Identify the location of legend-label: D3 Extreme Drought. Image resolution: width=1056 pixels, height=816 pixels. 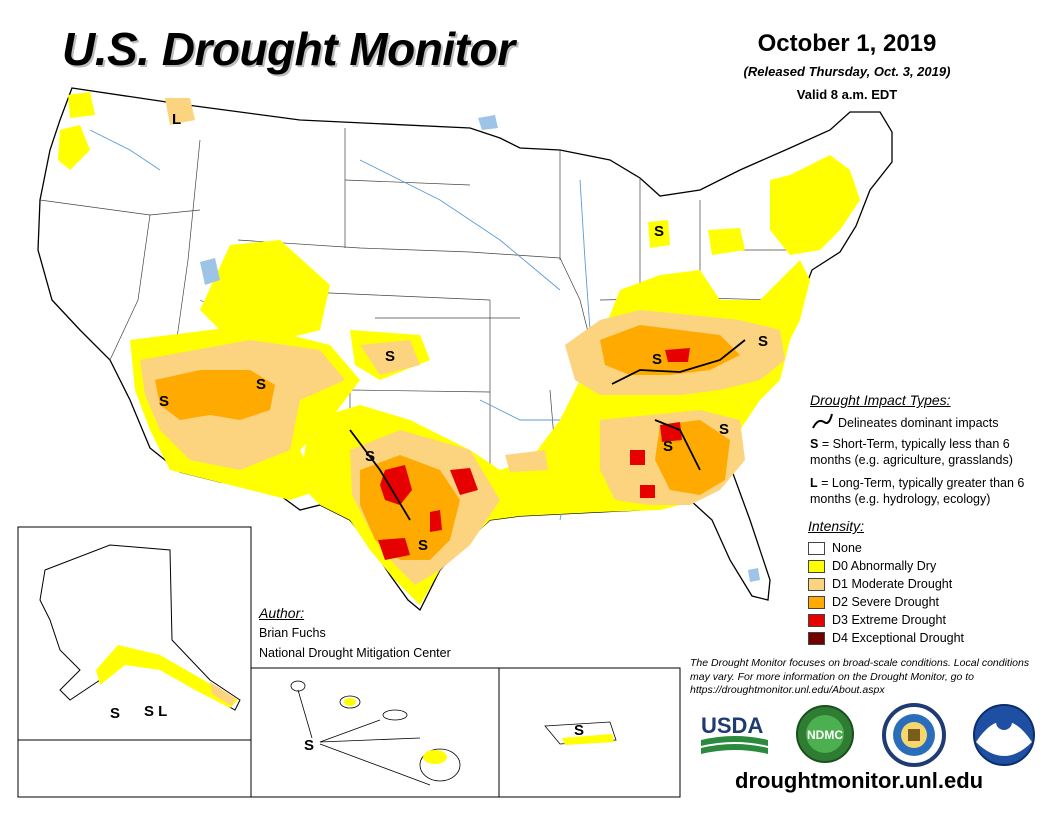
(889, 620).